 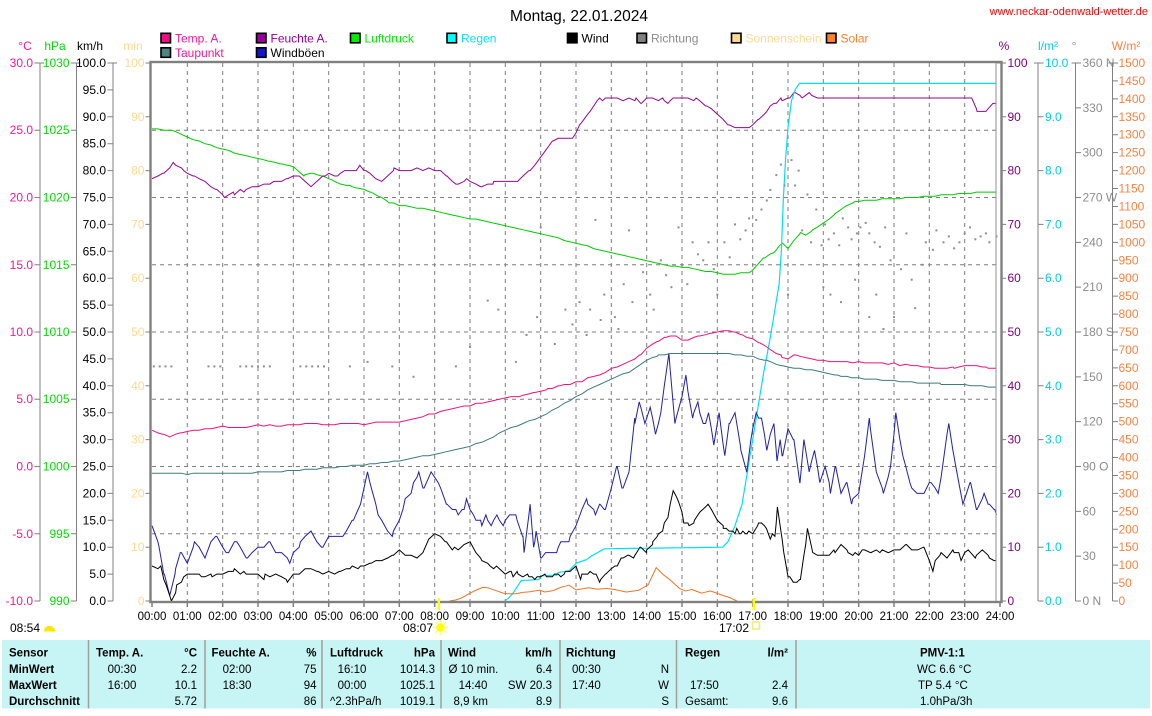 I want to click on svg-text: 1010, so click(x=56, y=332).